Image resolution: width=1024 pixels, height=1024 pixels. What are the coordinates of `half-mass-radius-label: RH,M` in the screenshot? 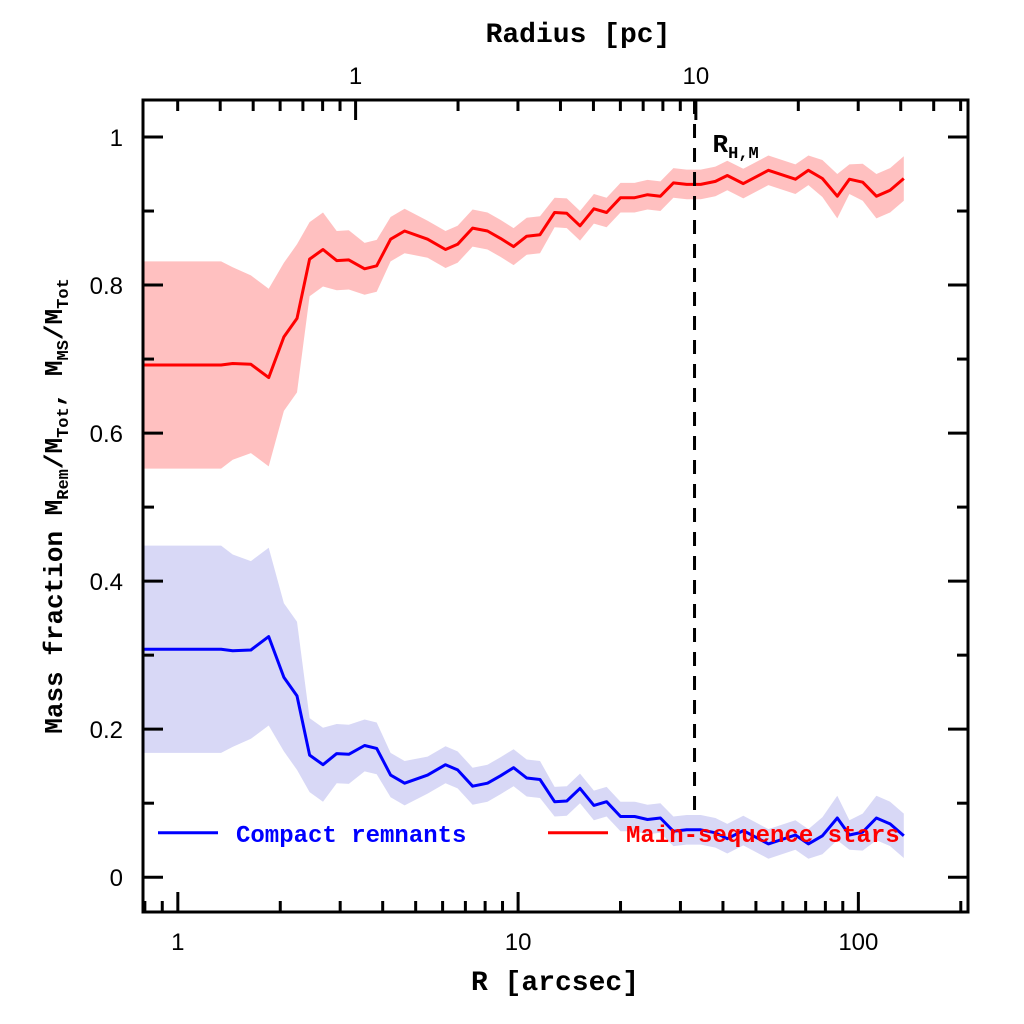 It's located at (736, 147).